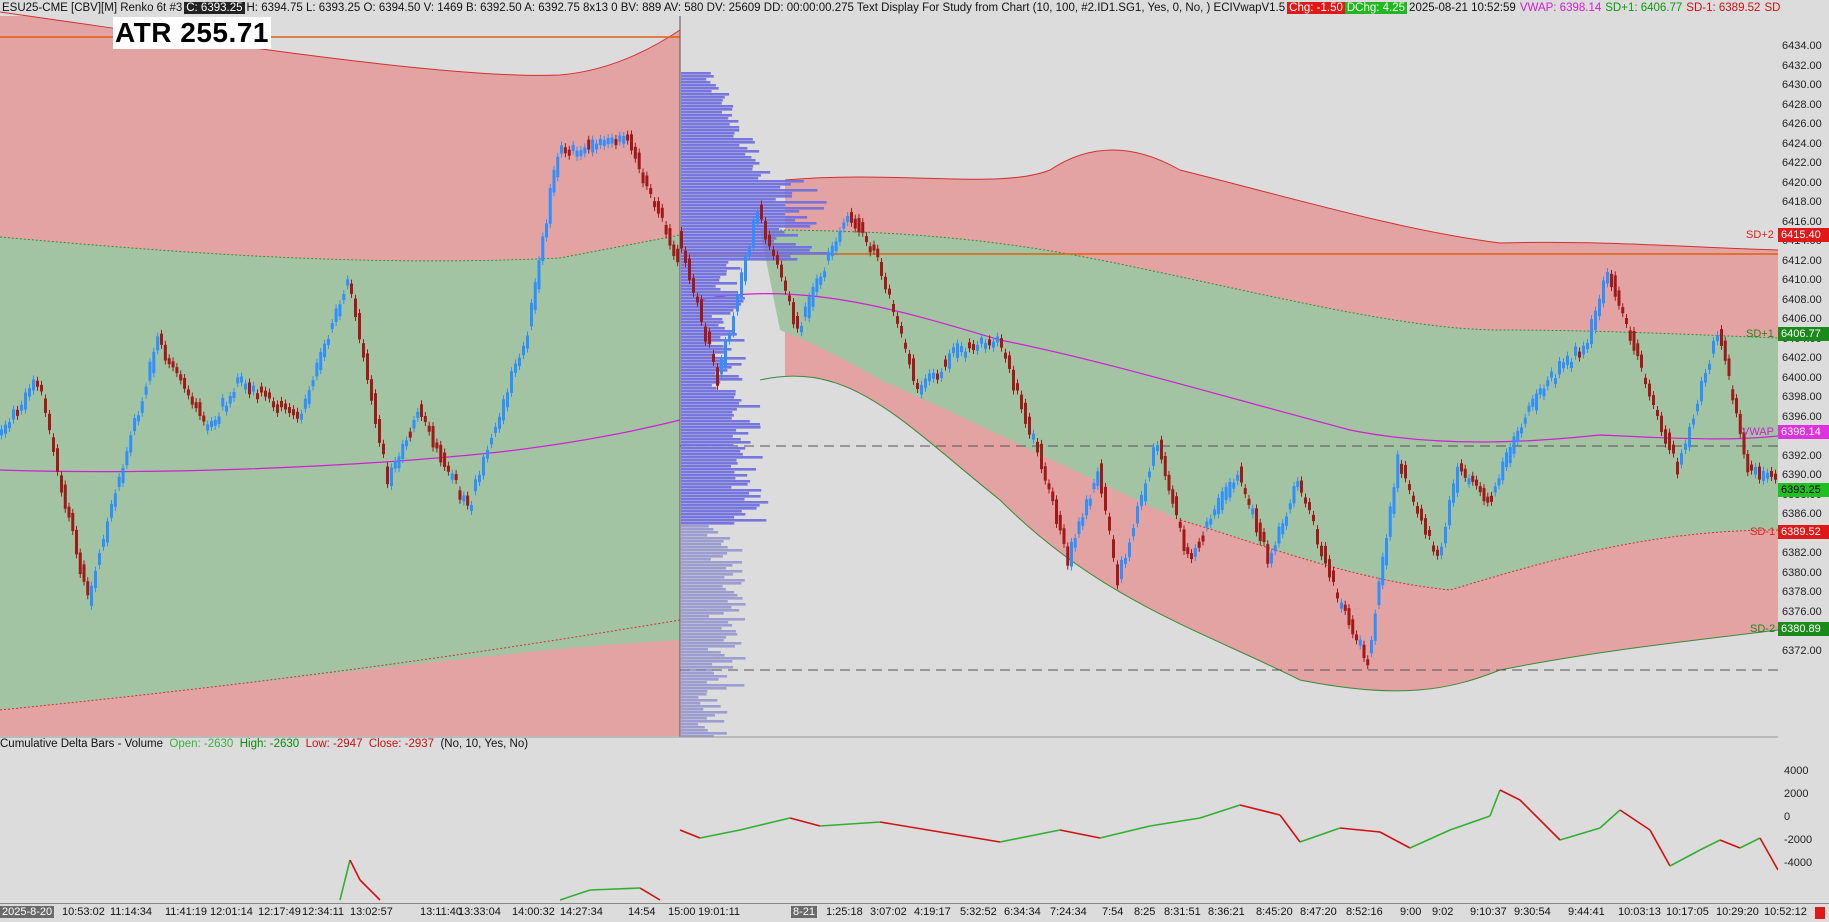 The image size is (1829, 922). What do you see at coordinates (1802, 85) in the screenshot?
I see `price-tick: 6430.00` at bounding box center [1802, 85].